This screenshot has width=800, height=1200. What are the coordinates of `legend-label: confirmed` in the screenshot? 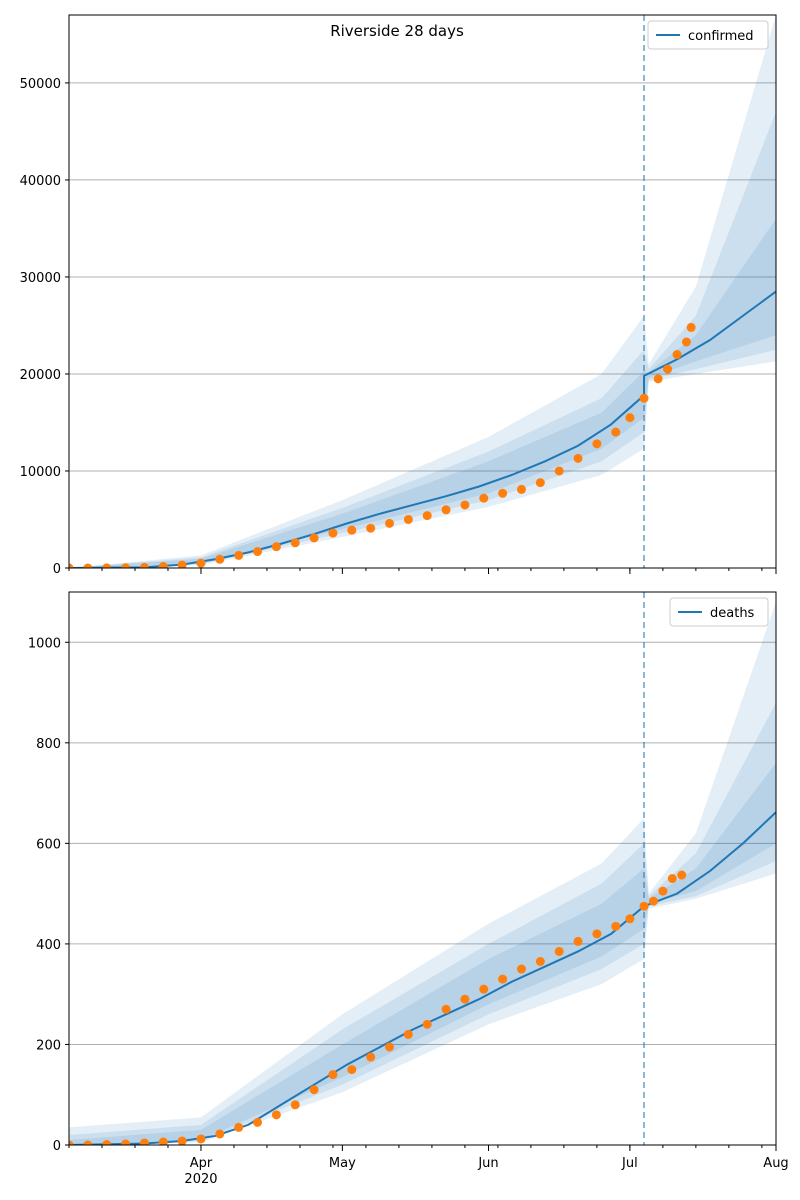 It's located at (721, 36).